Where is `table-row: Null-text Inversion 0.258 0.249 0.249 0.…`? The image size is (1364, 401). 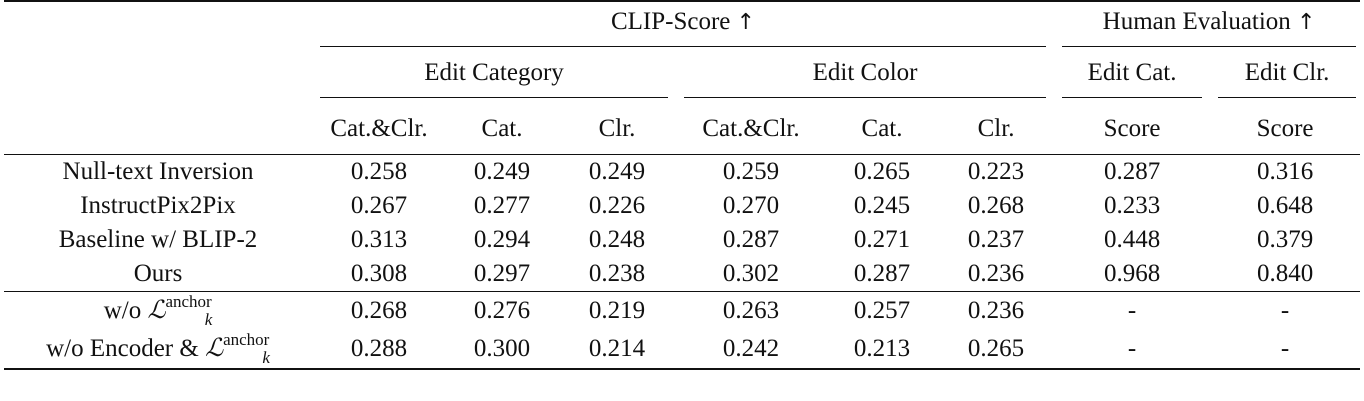
table-row: Null-text Inversion 0.258 0.249 0.249 0.… is located at coordinates (682, 171).